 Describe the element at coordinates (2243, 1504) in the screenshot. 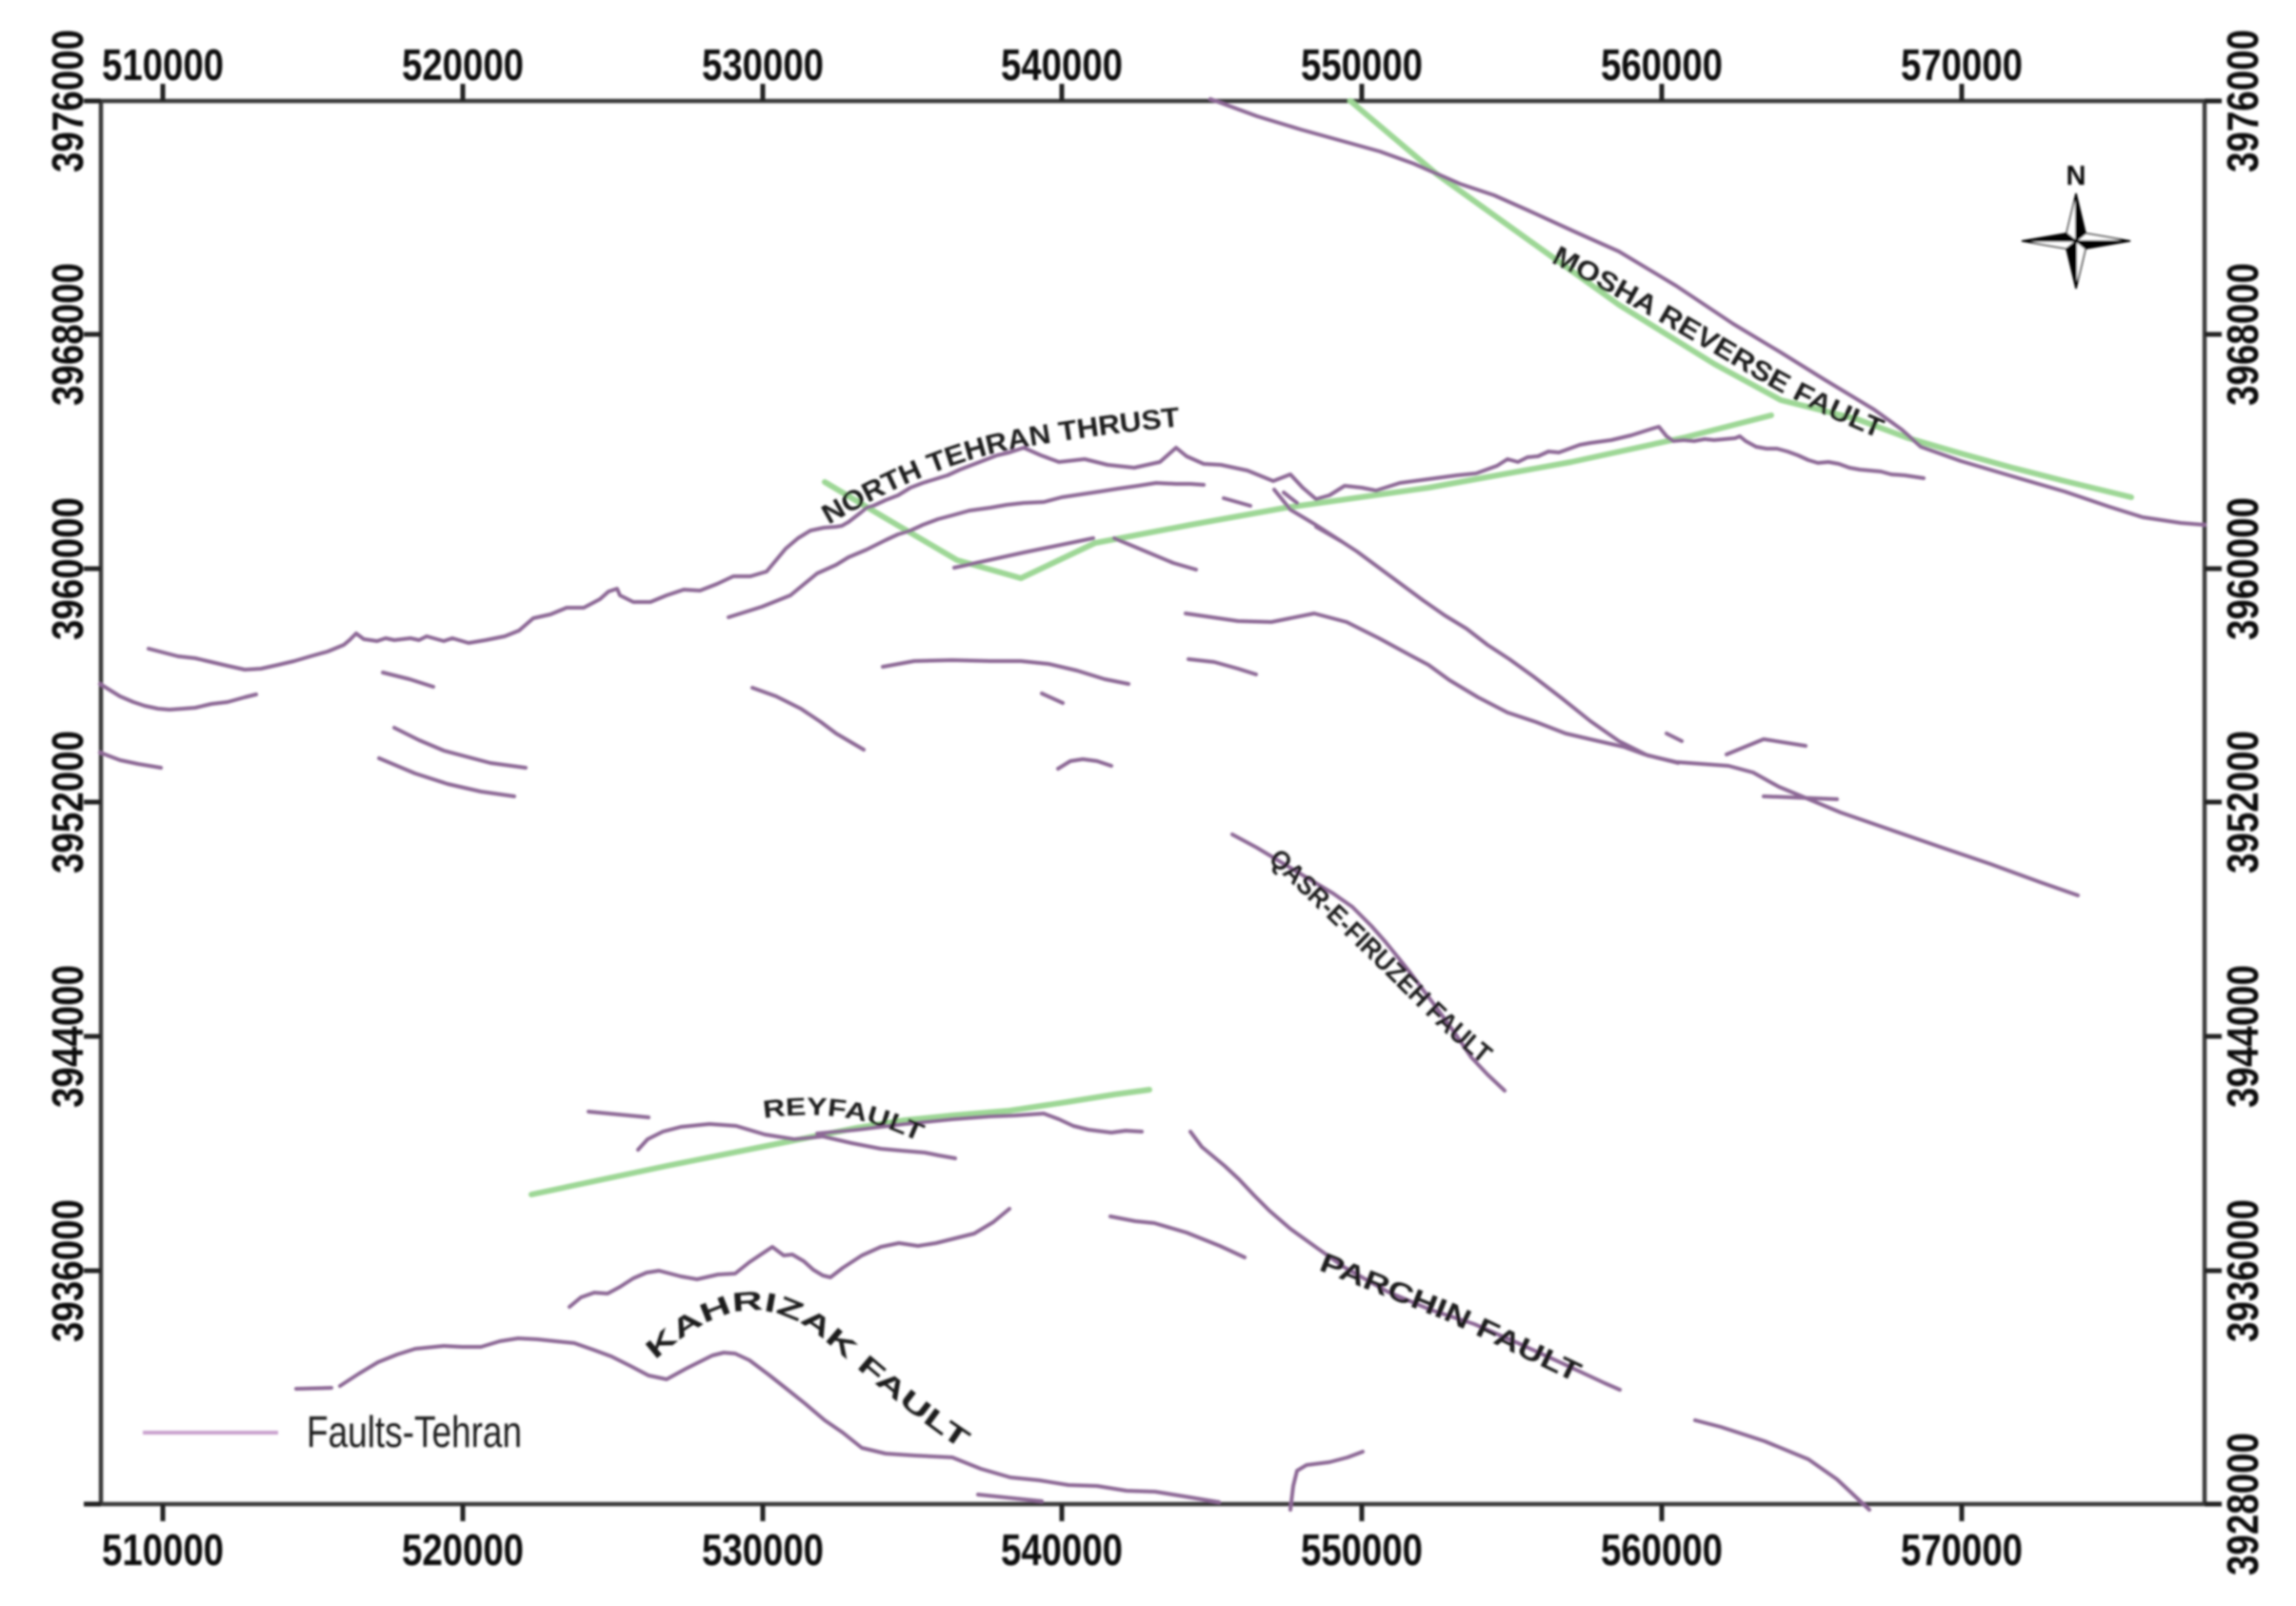

I see `svg-text: 3928000` at that location.